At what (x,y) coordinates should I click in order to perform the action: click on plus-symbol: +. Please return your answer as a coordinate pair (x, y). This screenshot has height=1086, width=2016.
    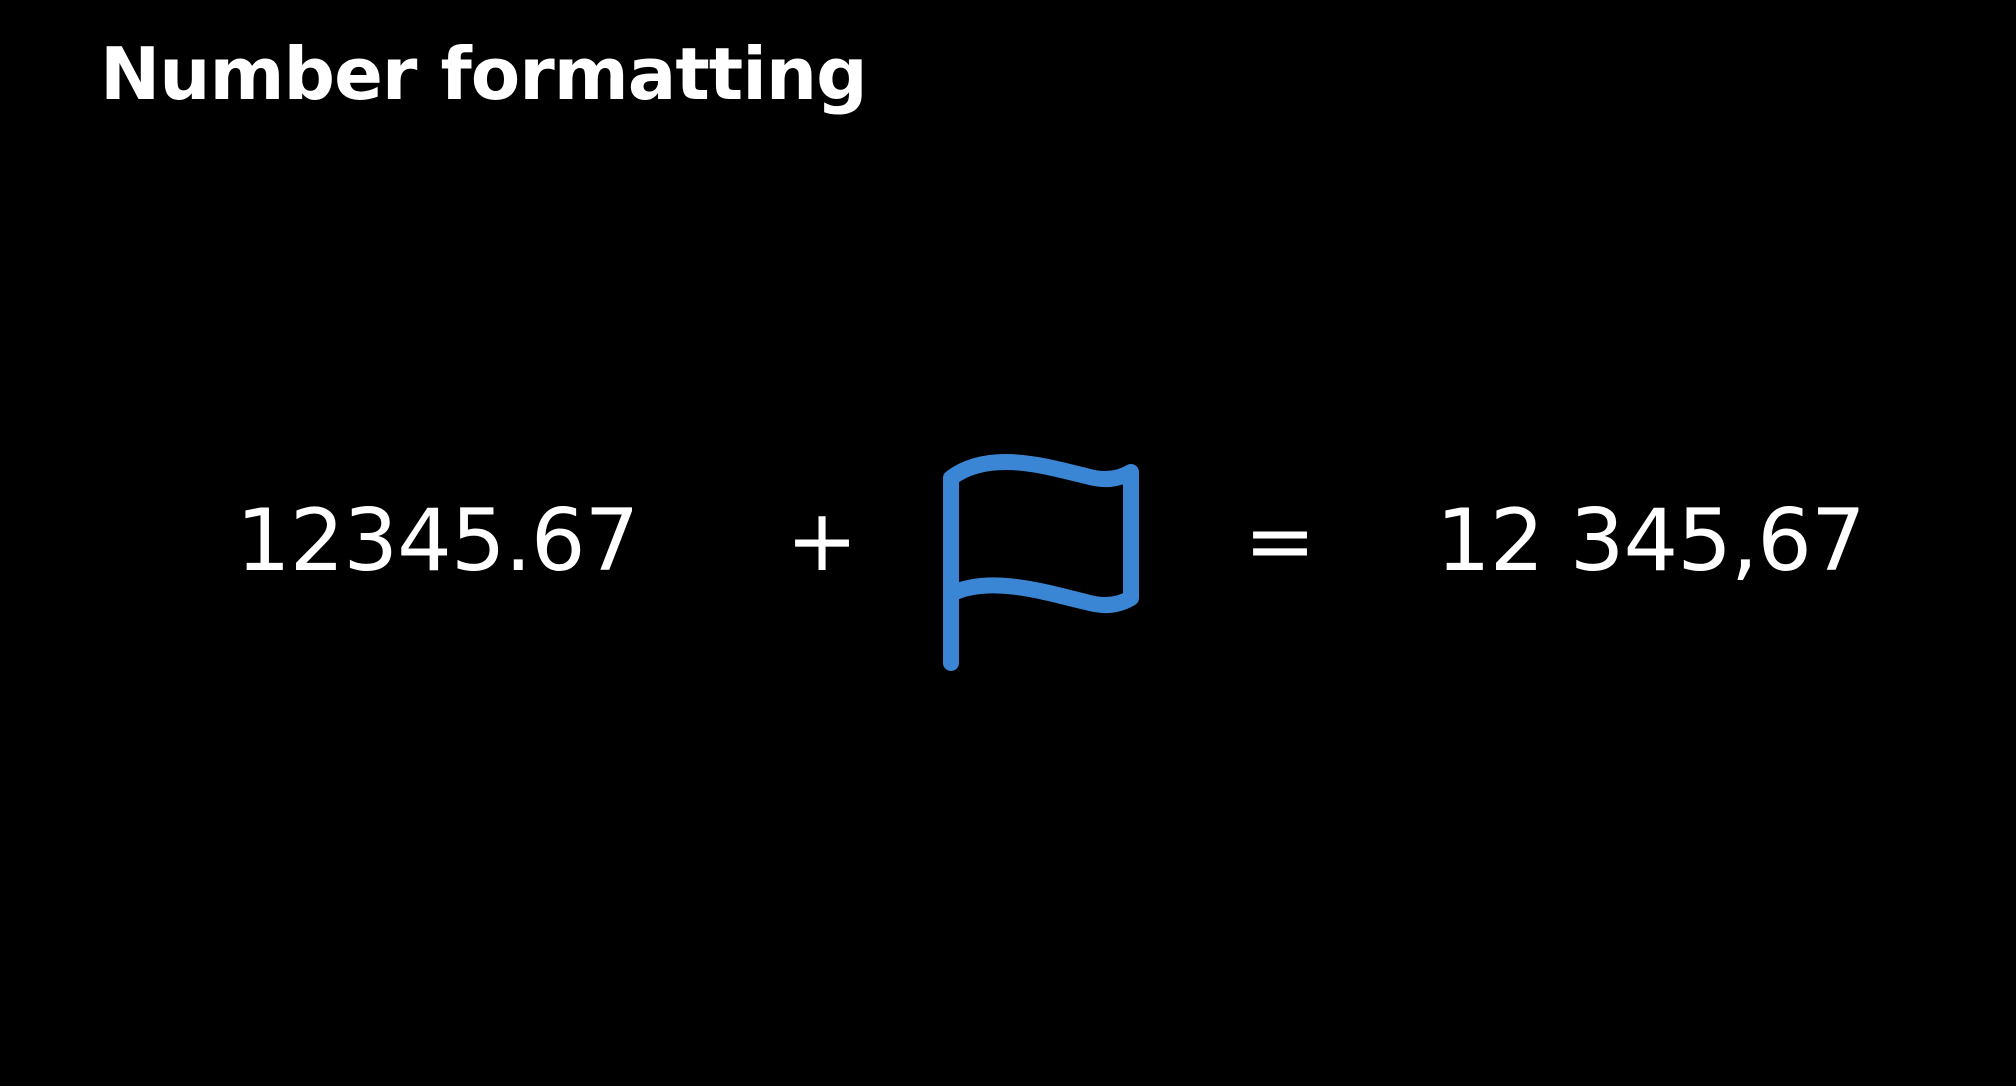
    Looking at the image, I should click on (822, 541).